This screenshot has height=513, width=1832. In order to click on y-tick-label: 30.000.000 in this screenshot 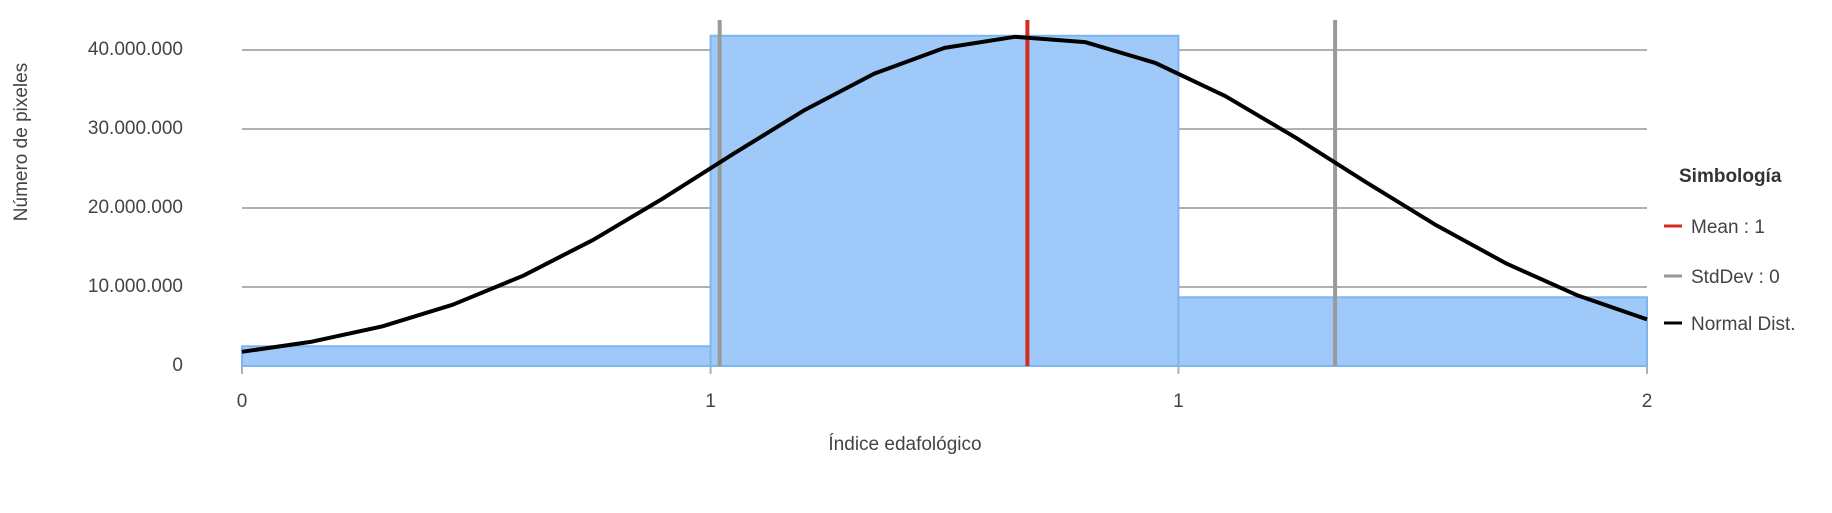, I will do `click(135, 128)`.